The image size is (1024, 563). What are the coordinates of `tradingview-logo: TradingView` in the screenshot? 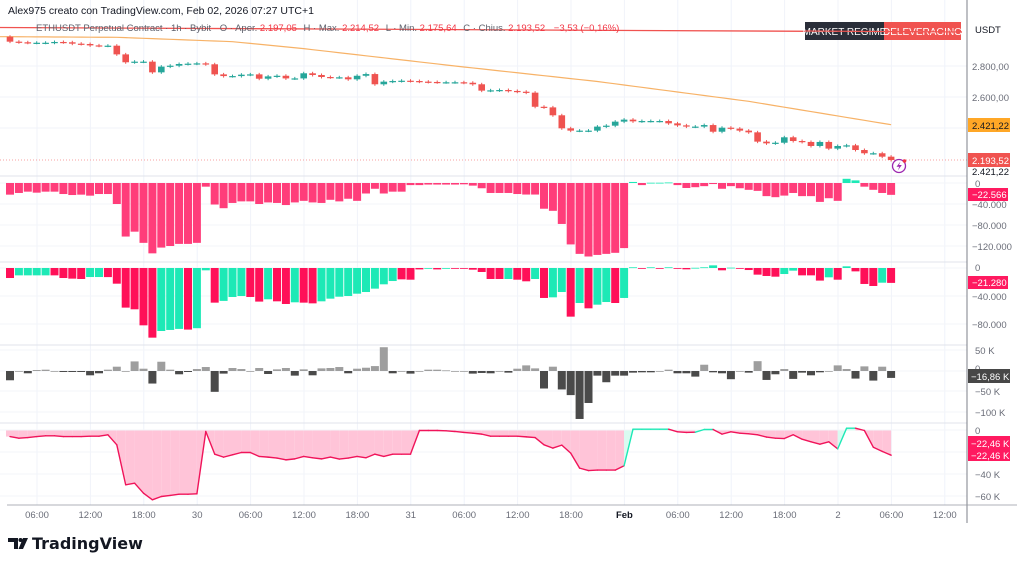 It's located at (75, 543).